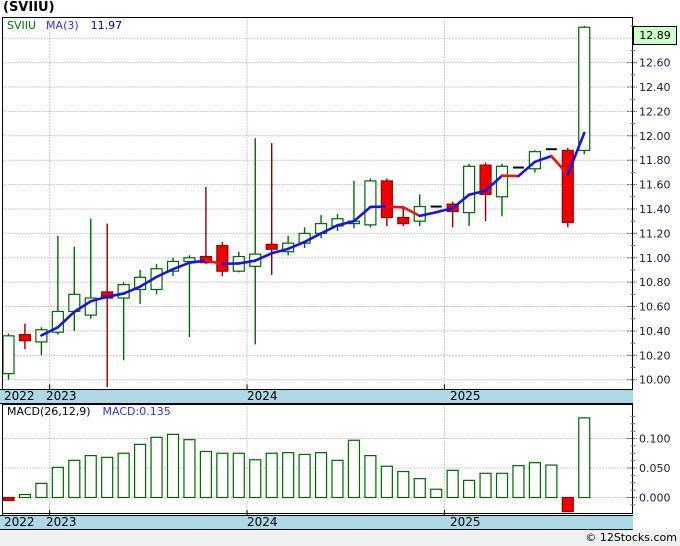  What do you see at coordinates (655, 136) in the screenshot?
I see `price-axis-label: 12.00` at bounding box center [655, 136].